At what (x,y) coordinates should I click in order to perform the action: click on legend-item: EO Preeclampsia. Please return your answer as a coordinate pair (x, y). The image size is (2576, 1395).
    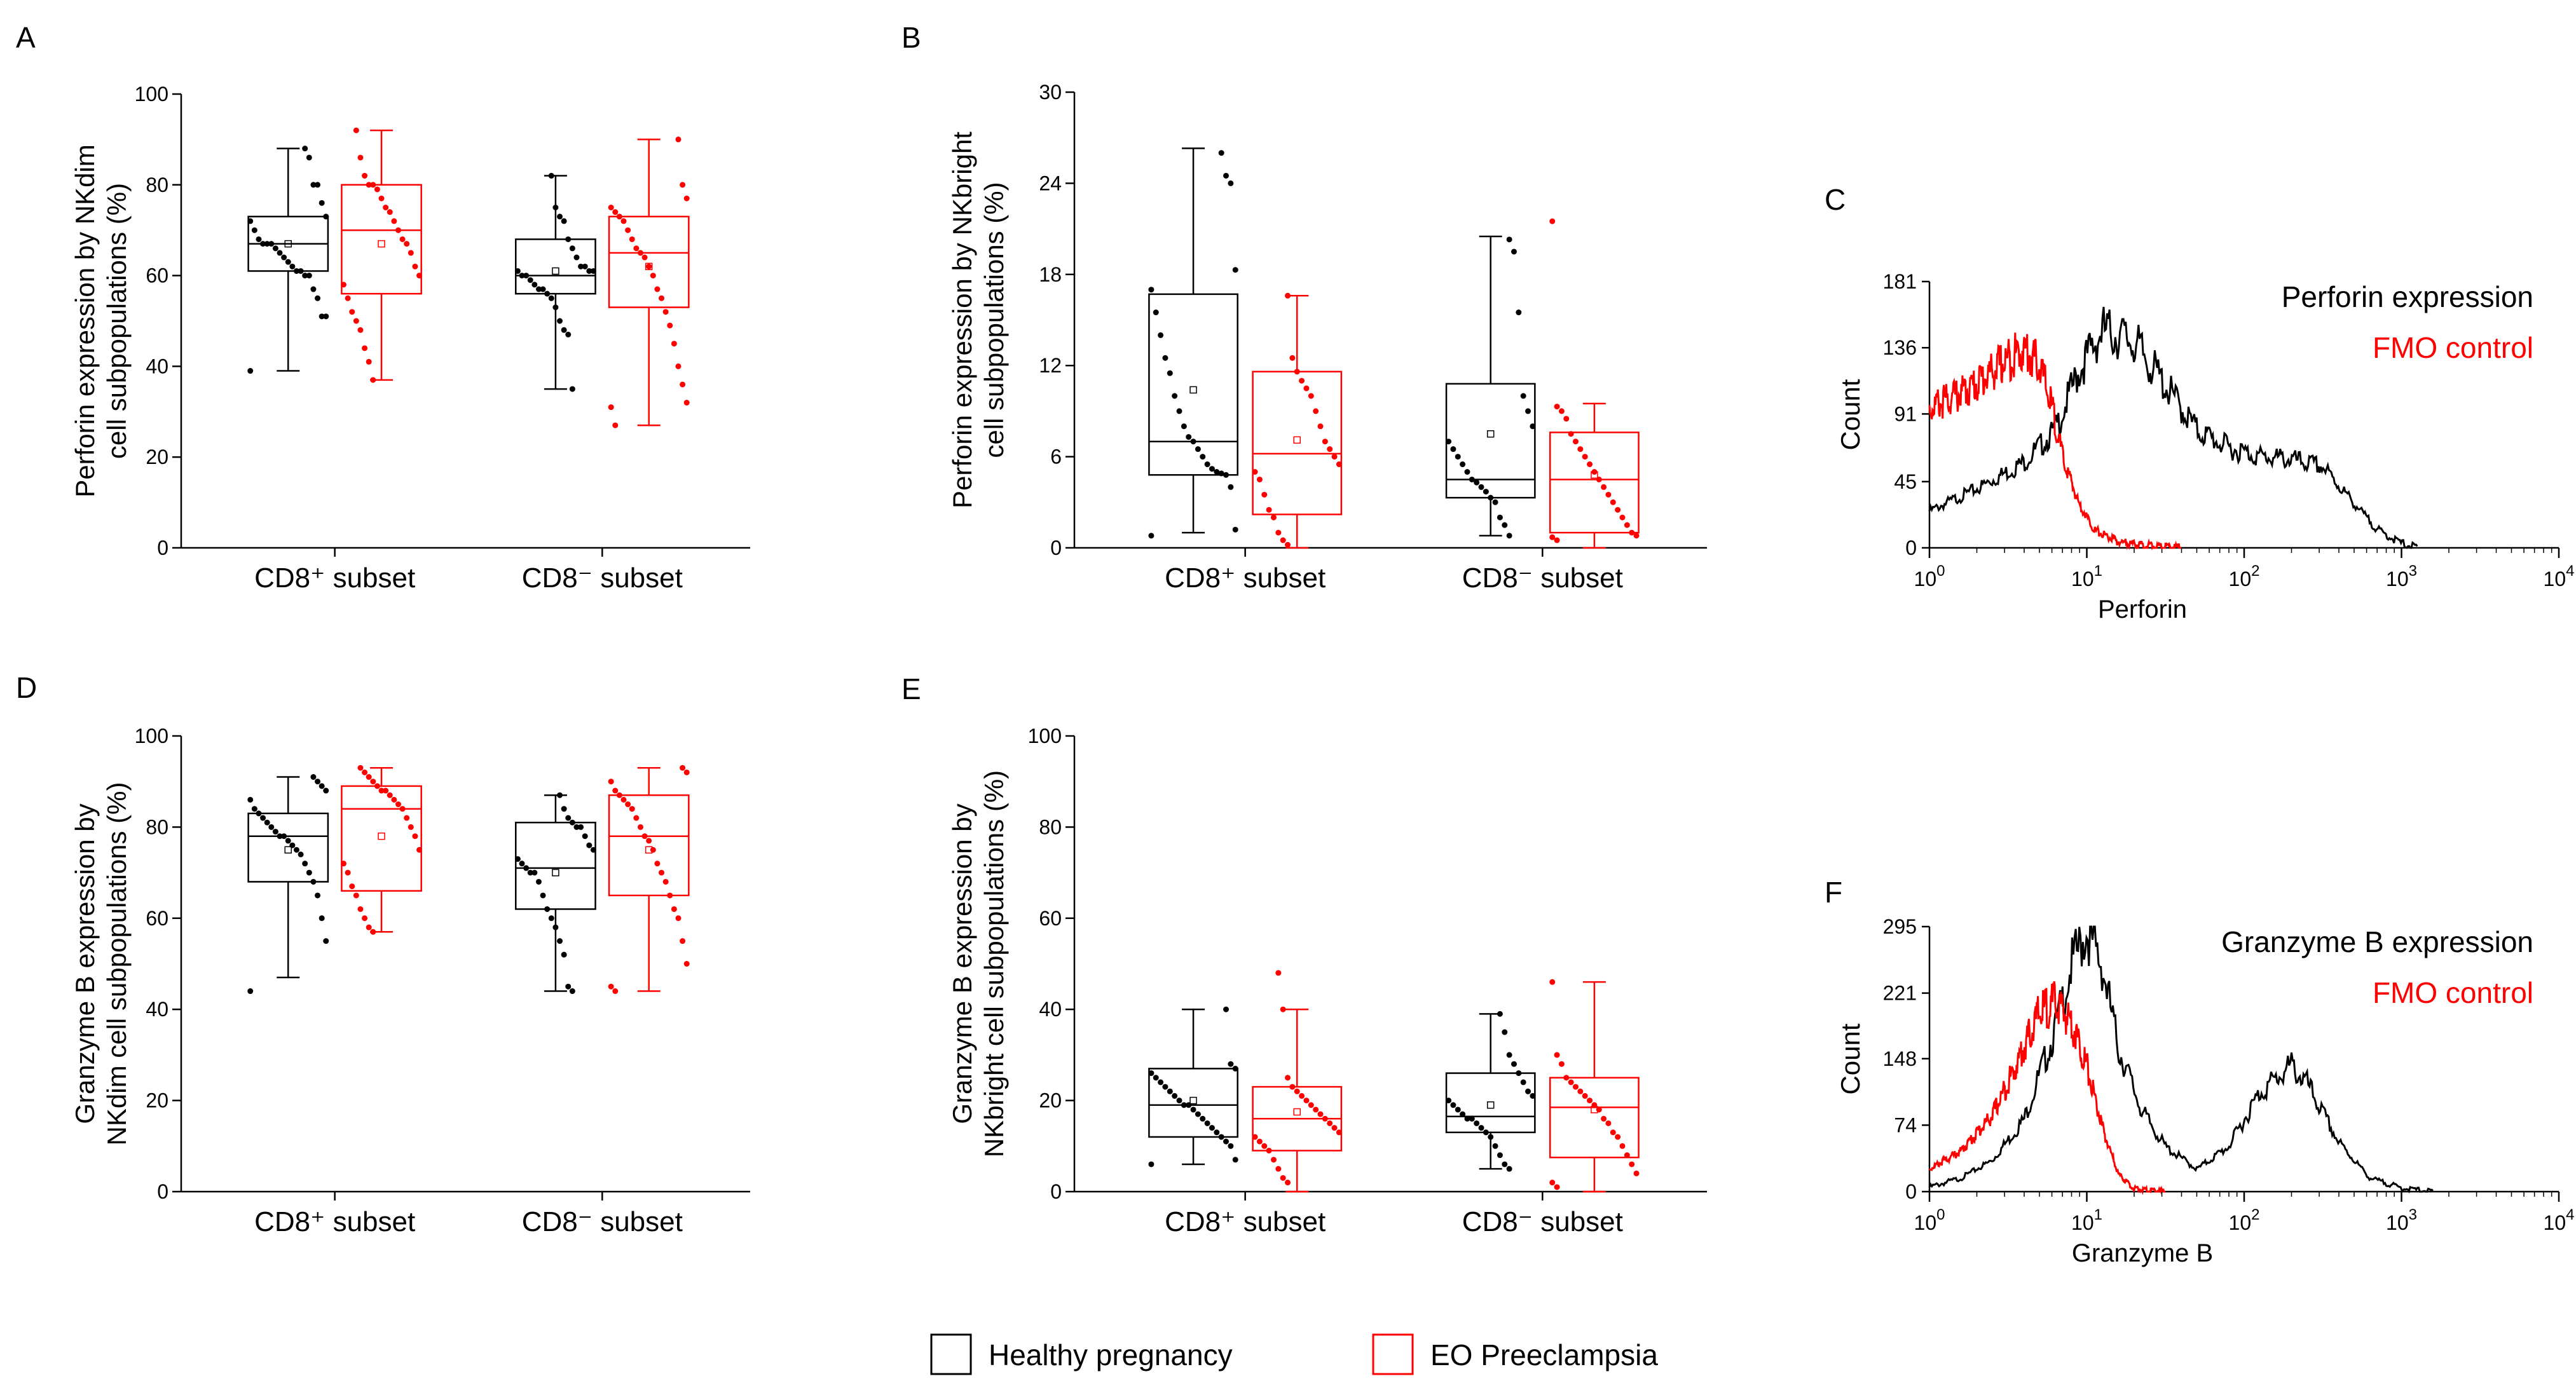
    Looking at the image, I should click on (1515, 1354).